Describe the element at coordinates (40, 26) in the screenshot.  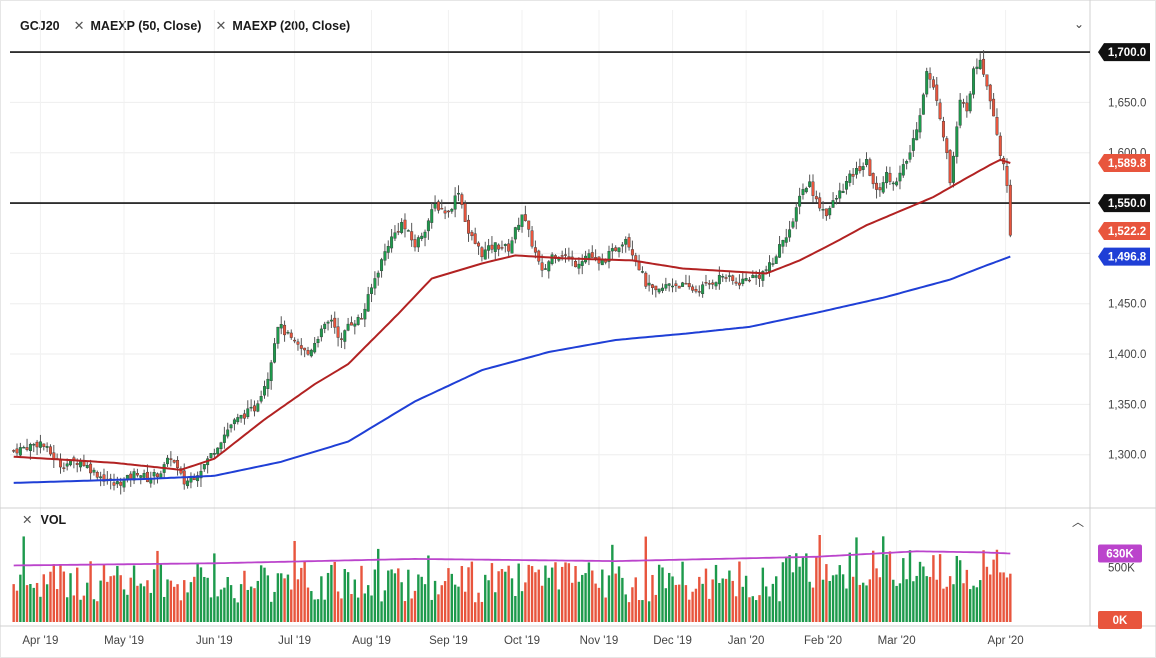
I see `symbol-label: GCJ20` at that location.